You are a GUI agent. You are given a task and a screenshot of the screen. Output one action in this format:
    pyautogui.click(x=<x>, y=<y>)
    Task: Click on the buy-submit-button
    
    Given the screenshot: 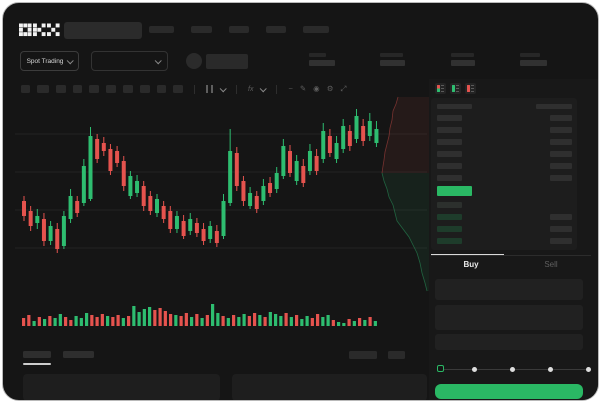 What is the action you would take?
    pyautogui.click(x=509, y=391)
    